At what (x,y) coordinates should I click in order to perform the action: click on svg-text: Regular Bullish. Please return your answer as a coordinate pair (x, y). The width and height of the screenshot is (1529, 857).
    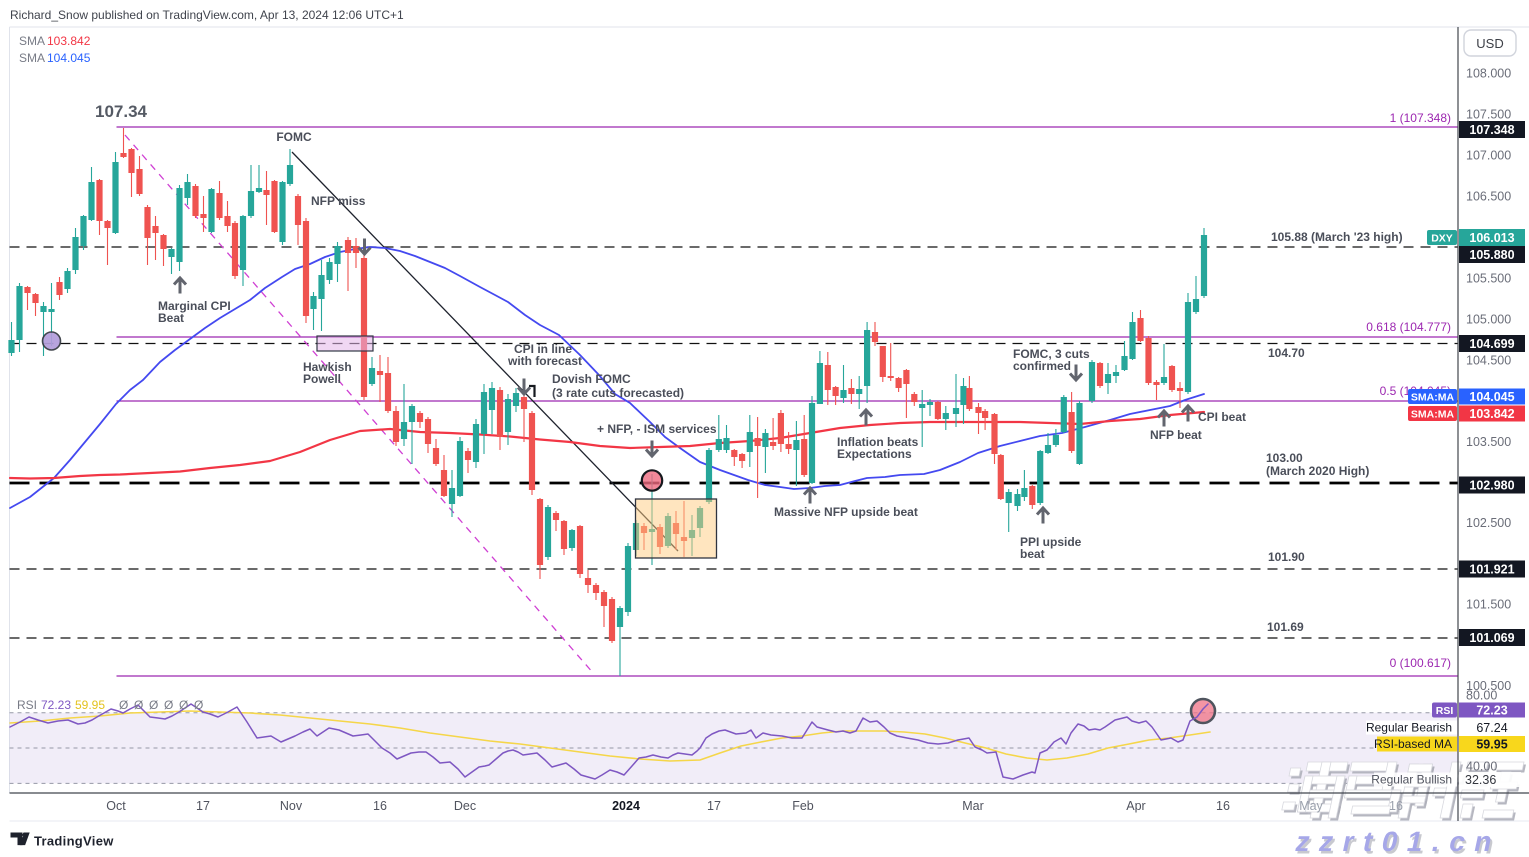
    Looking at the image, I should click on (1411, 780).